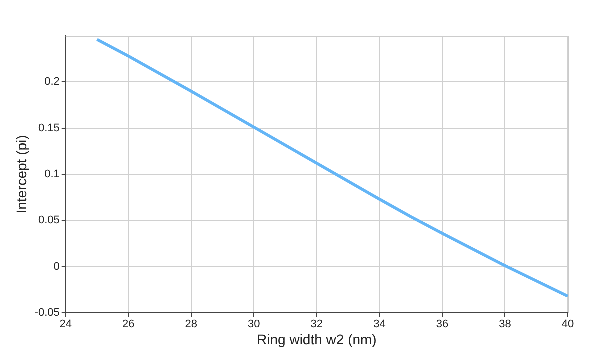 The image size is (598, 359). I want to click on x-tick-label: 30, so click(254, 324).